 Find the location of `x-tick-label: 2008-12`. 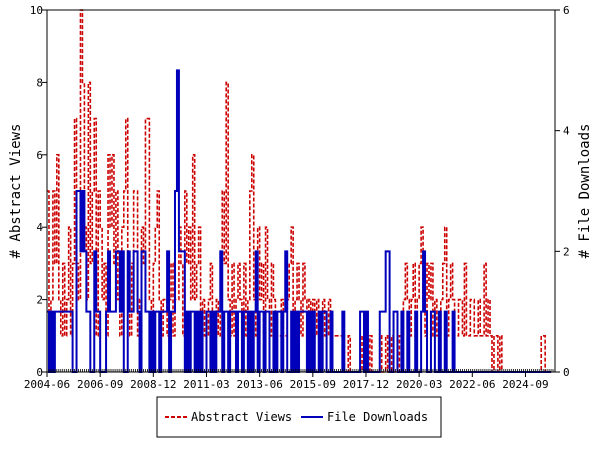

x-tick-label: 2008-12 is located at coordinates (153, 384).